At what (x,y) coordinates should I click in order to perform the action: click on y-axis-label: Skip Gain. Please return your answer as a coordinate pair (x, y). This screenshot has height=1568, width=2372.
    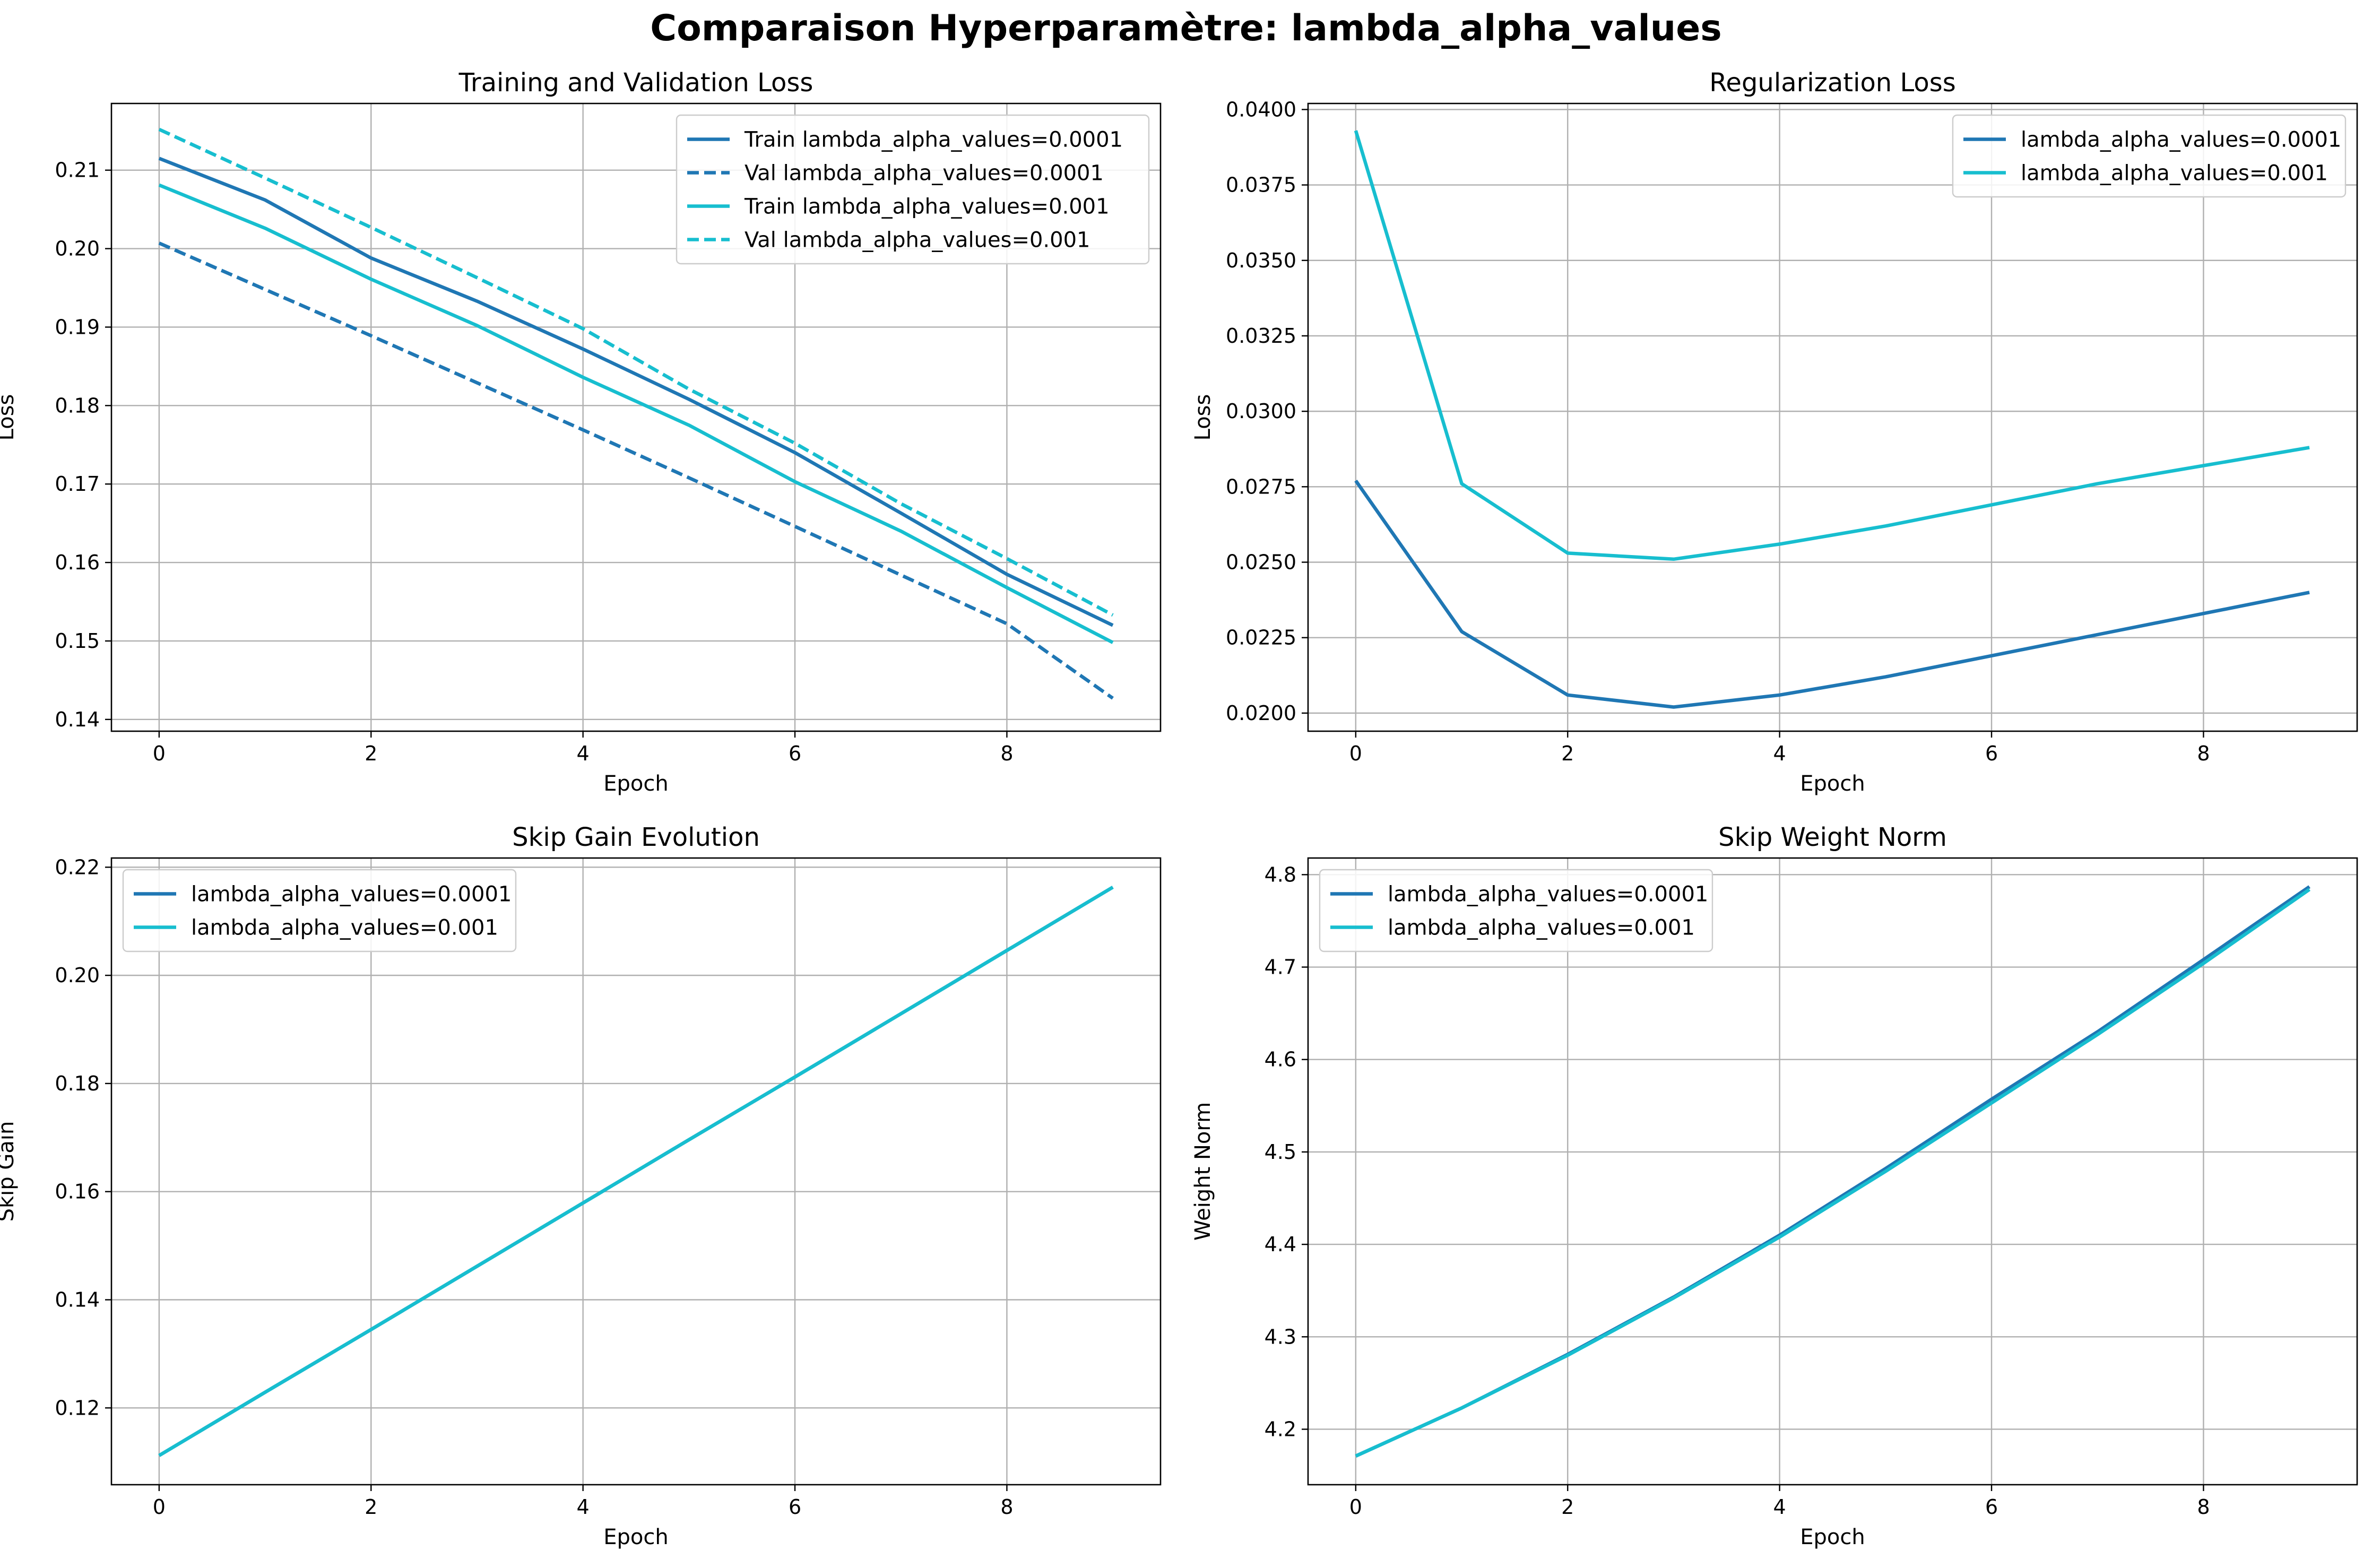
    Looking at the image, I should click on (9, 1171).